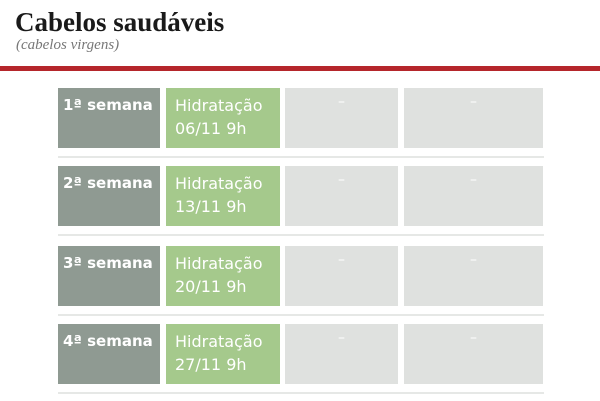  What do you see at coordinates (109, 196) in the screenshot?
I see `week-cell: 2ª semana` at bounding box center [109, 196].